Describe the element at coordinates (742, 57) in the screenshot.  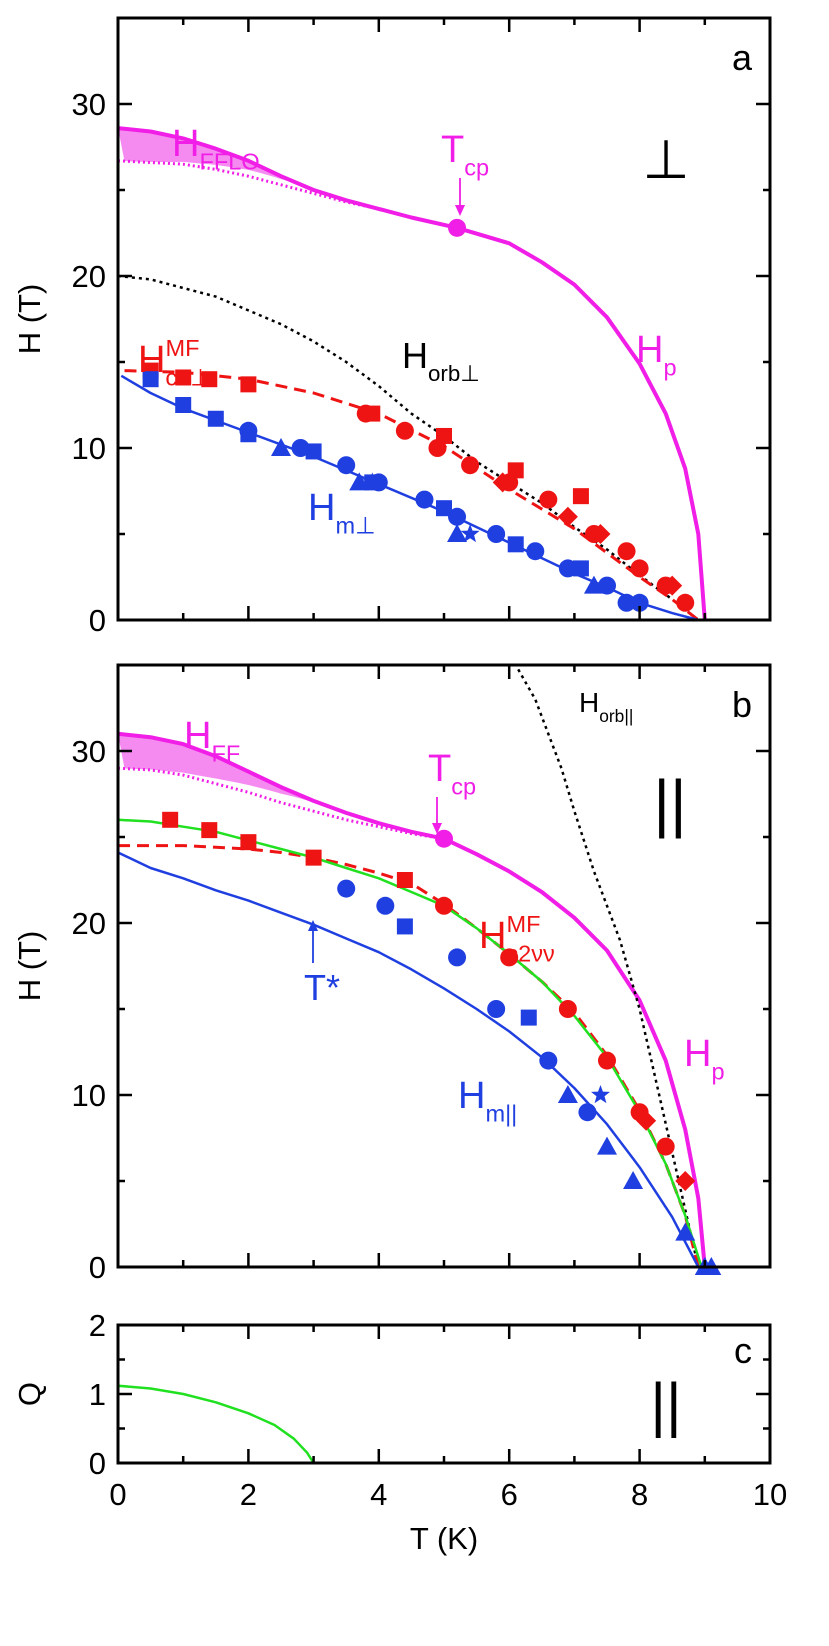
I see `panel-label: a` at that location.